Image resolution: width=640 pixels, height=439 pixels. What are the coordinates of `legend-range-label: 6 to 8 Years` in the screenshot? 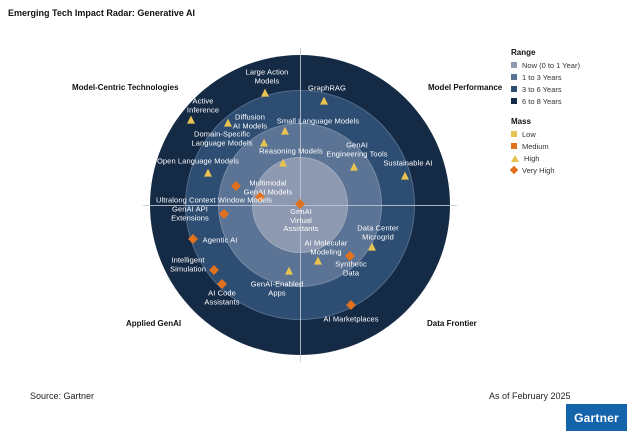 It's located at (542, 101).